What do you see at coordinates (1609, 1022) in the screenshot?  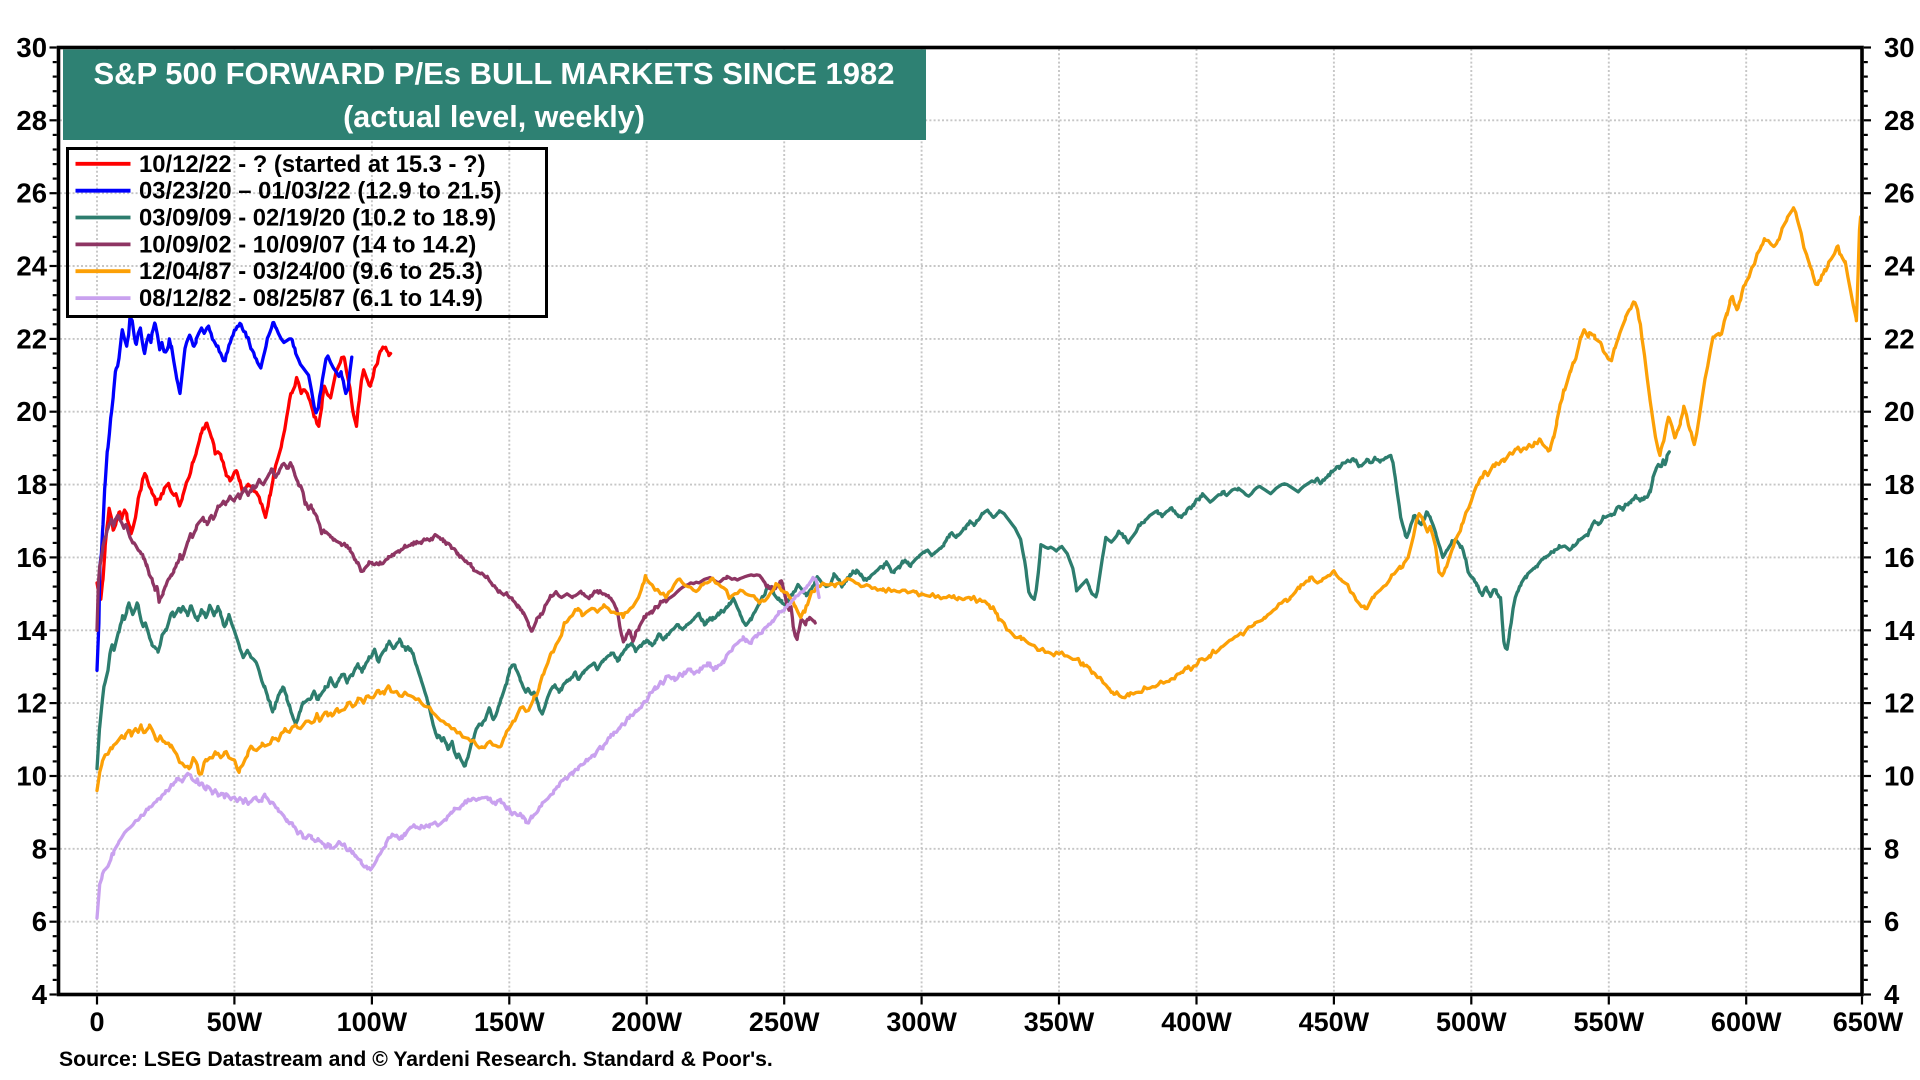 I see `svg-text: 550W` at bounding box center [1609, 1022].